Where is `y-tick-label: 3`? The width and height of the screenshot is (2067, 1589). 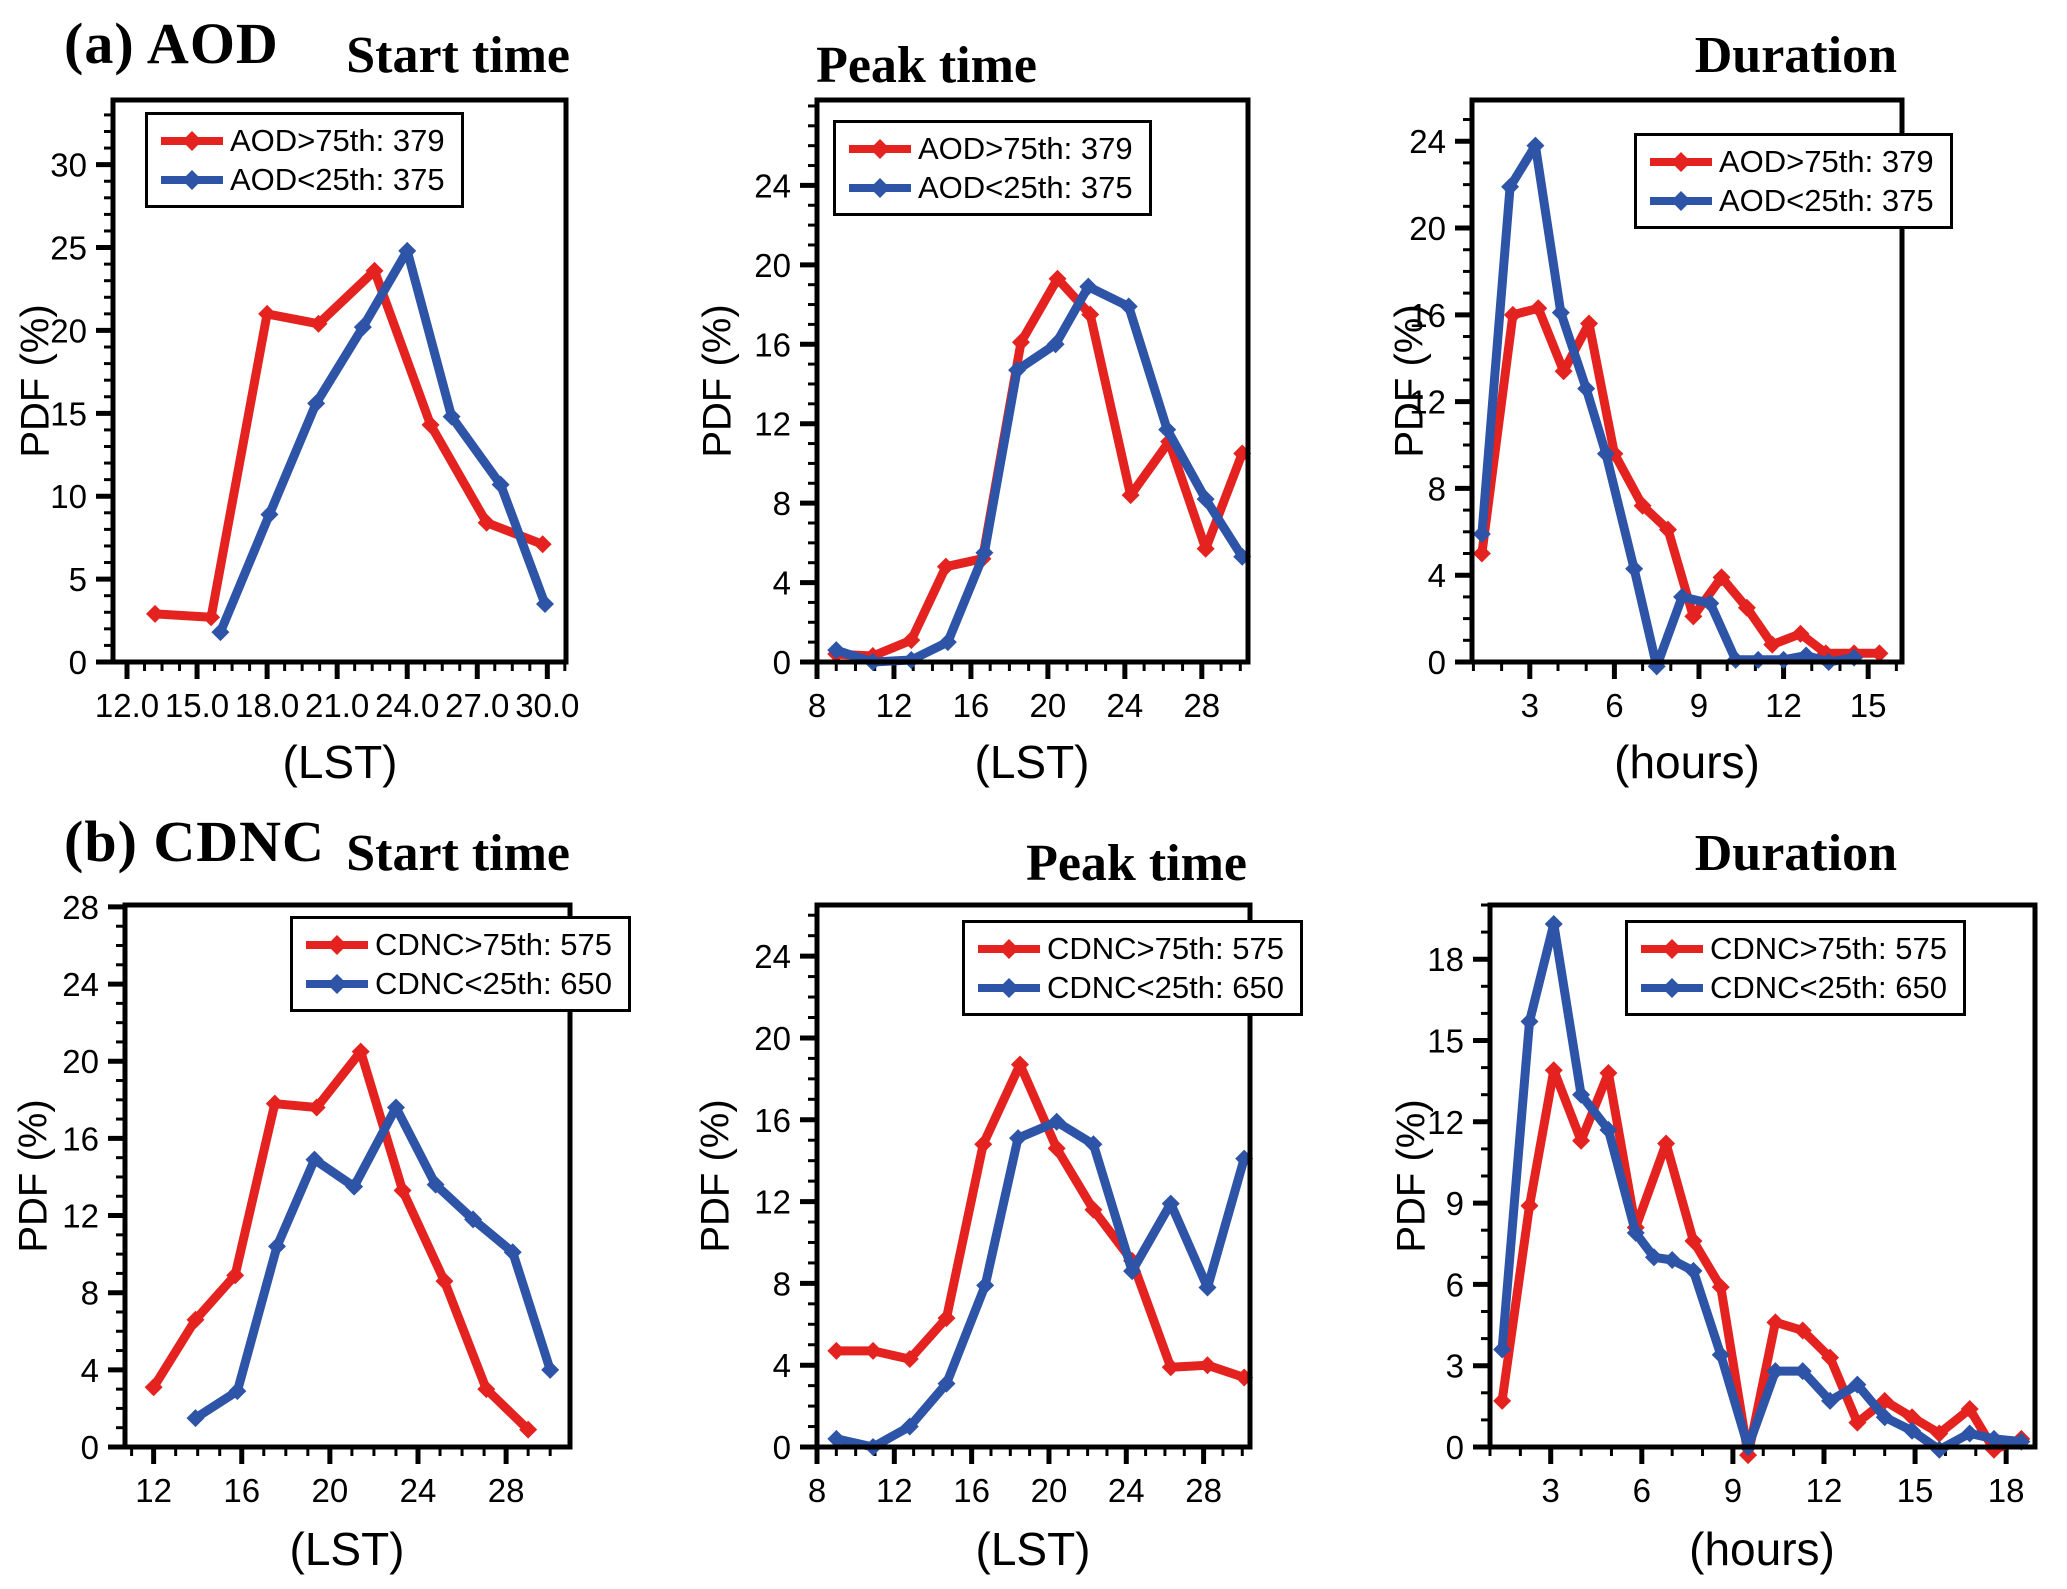 y-tick-label: 3 is located at coordinates (1455, 1366).